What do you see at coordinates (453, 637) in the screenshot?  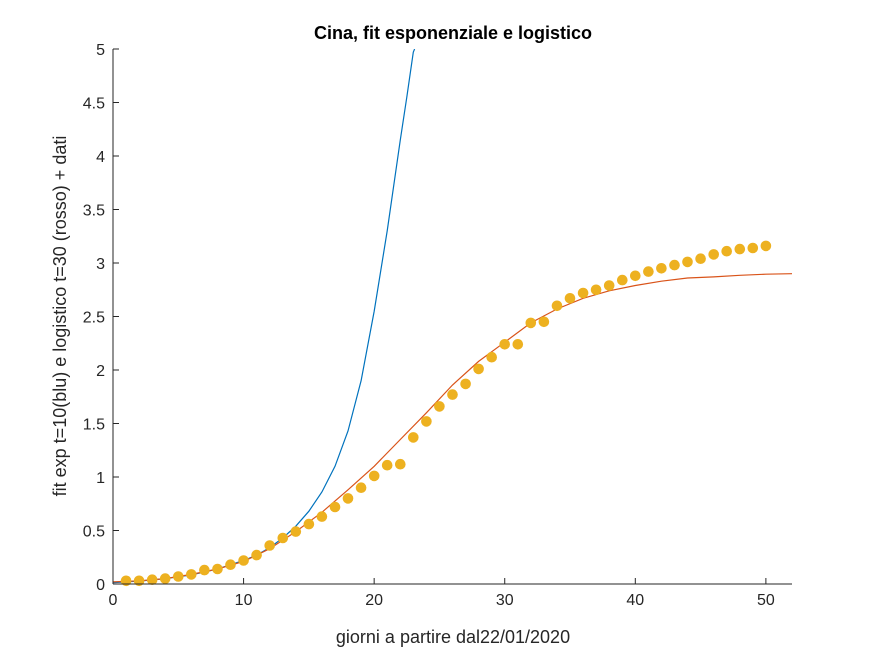 I see `x-axis-label: giorni a partire dal22/01/2020` at bounding box center [453, 637].